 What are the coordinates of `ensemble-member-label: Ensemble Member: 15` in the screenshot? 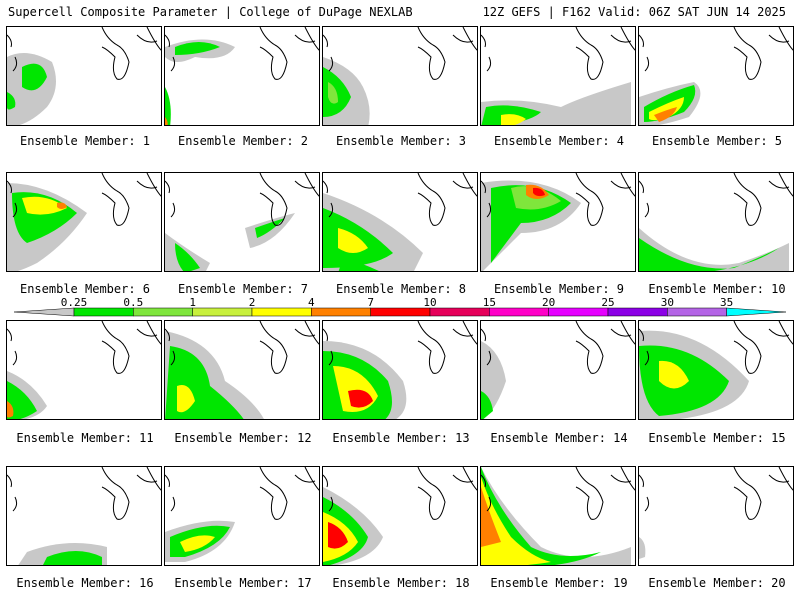 It's located at (717, 438).